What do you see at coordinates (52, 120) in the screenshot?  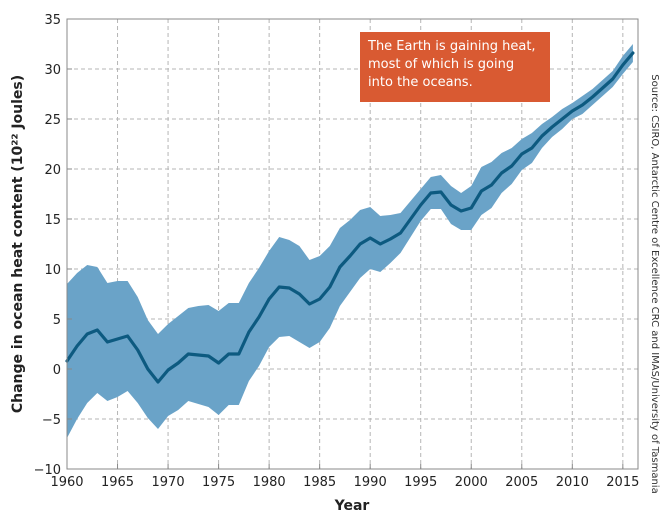 I see `y-tick-label: 25` at bounding box center [52, 120].